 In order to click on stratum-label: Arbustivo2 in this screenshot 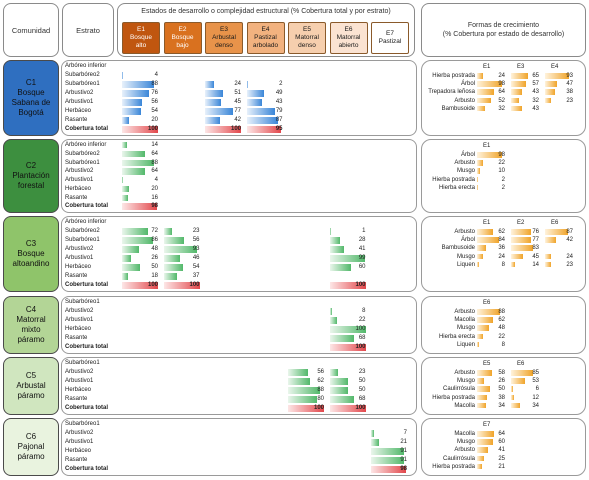, I will do `click(79, 93)`.